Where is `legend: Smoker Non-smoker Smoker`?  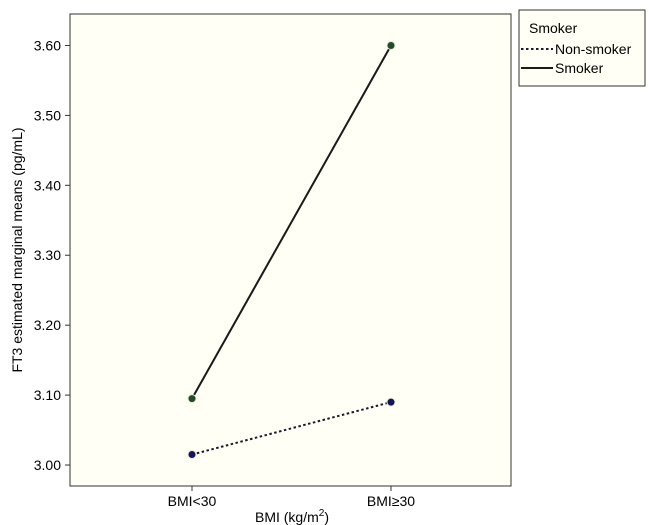 legend: Smoker Non-smoker Smoker is located at coordinates (582, 48).